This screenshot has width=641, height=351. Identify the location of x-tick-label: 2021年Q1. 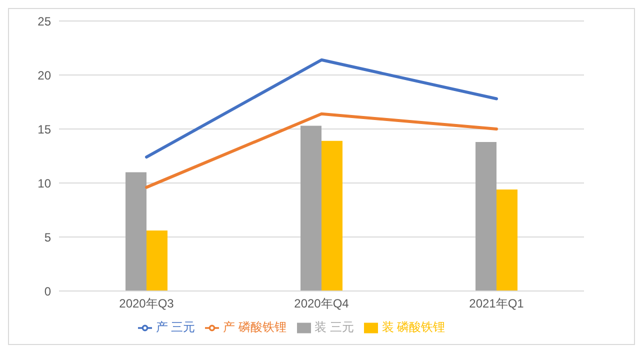
(496, 303).